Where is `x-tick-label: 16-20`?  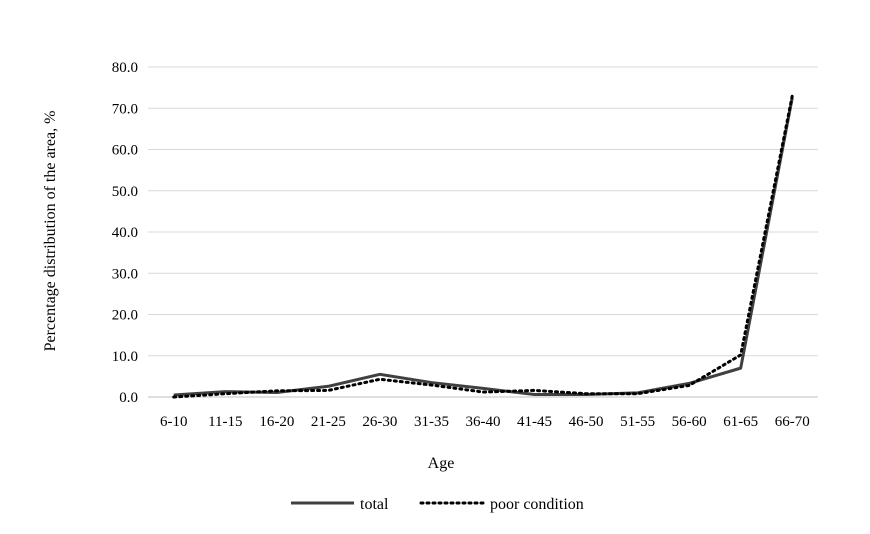
x-tick-label: 16-20 is located at coordinates (276, 422).